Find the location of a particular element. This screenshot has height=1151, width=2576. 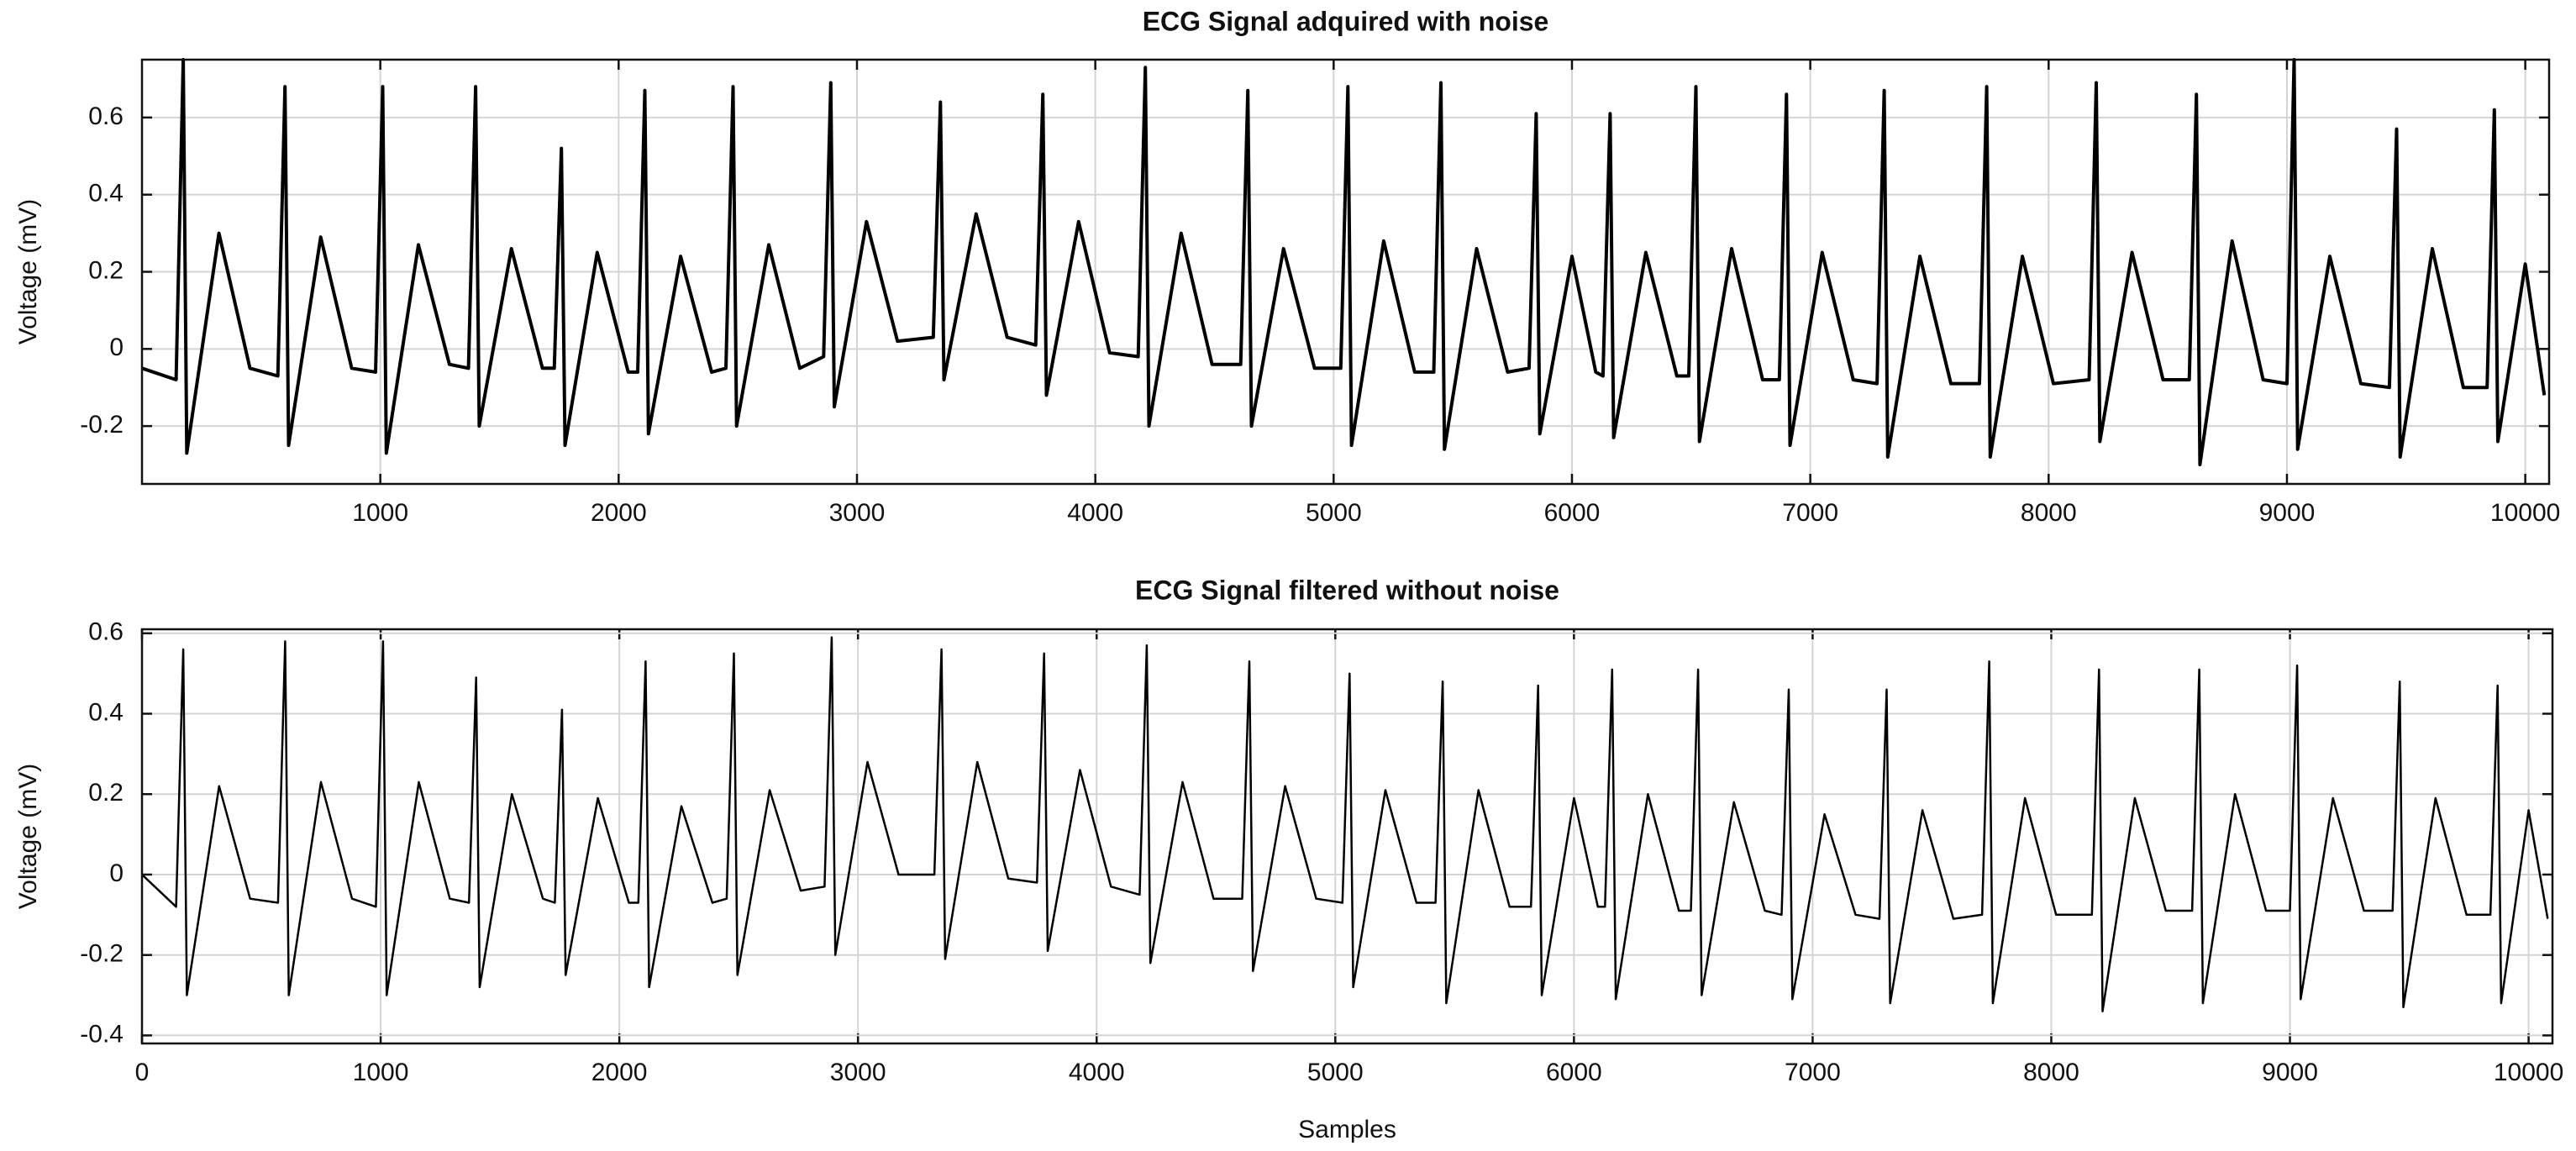

chart-title: ECG Signal filtered without noise is located at coordinates (1347, 590).